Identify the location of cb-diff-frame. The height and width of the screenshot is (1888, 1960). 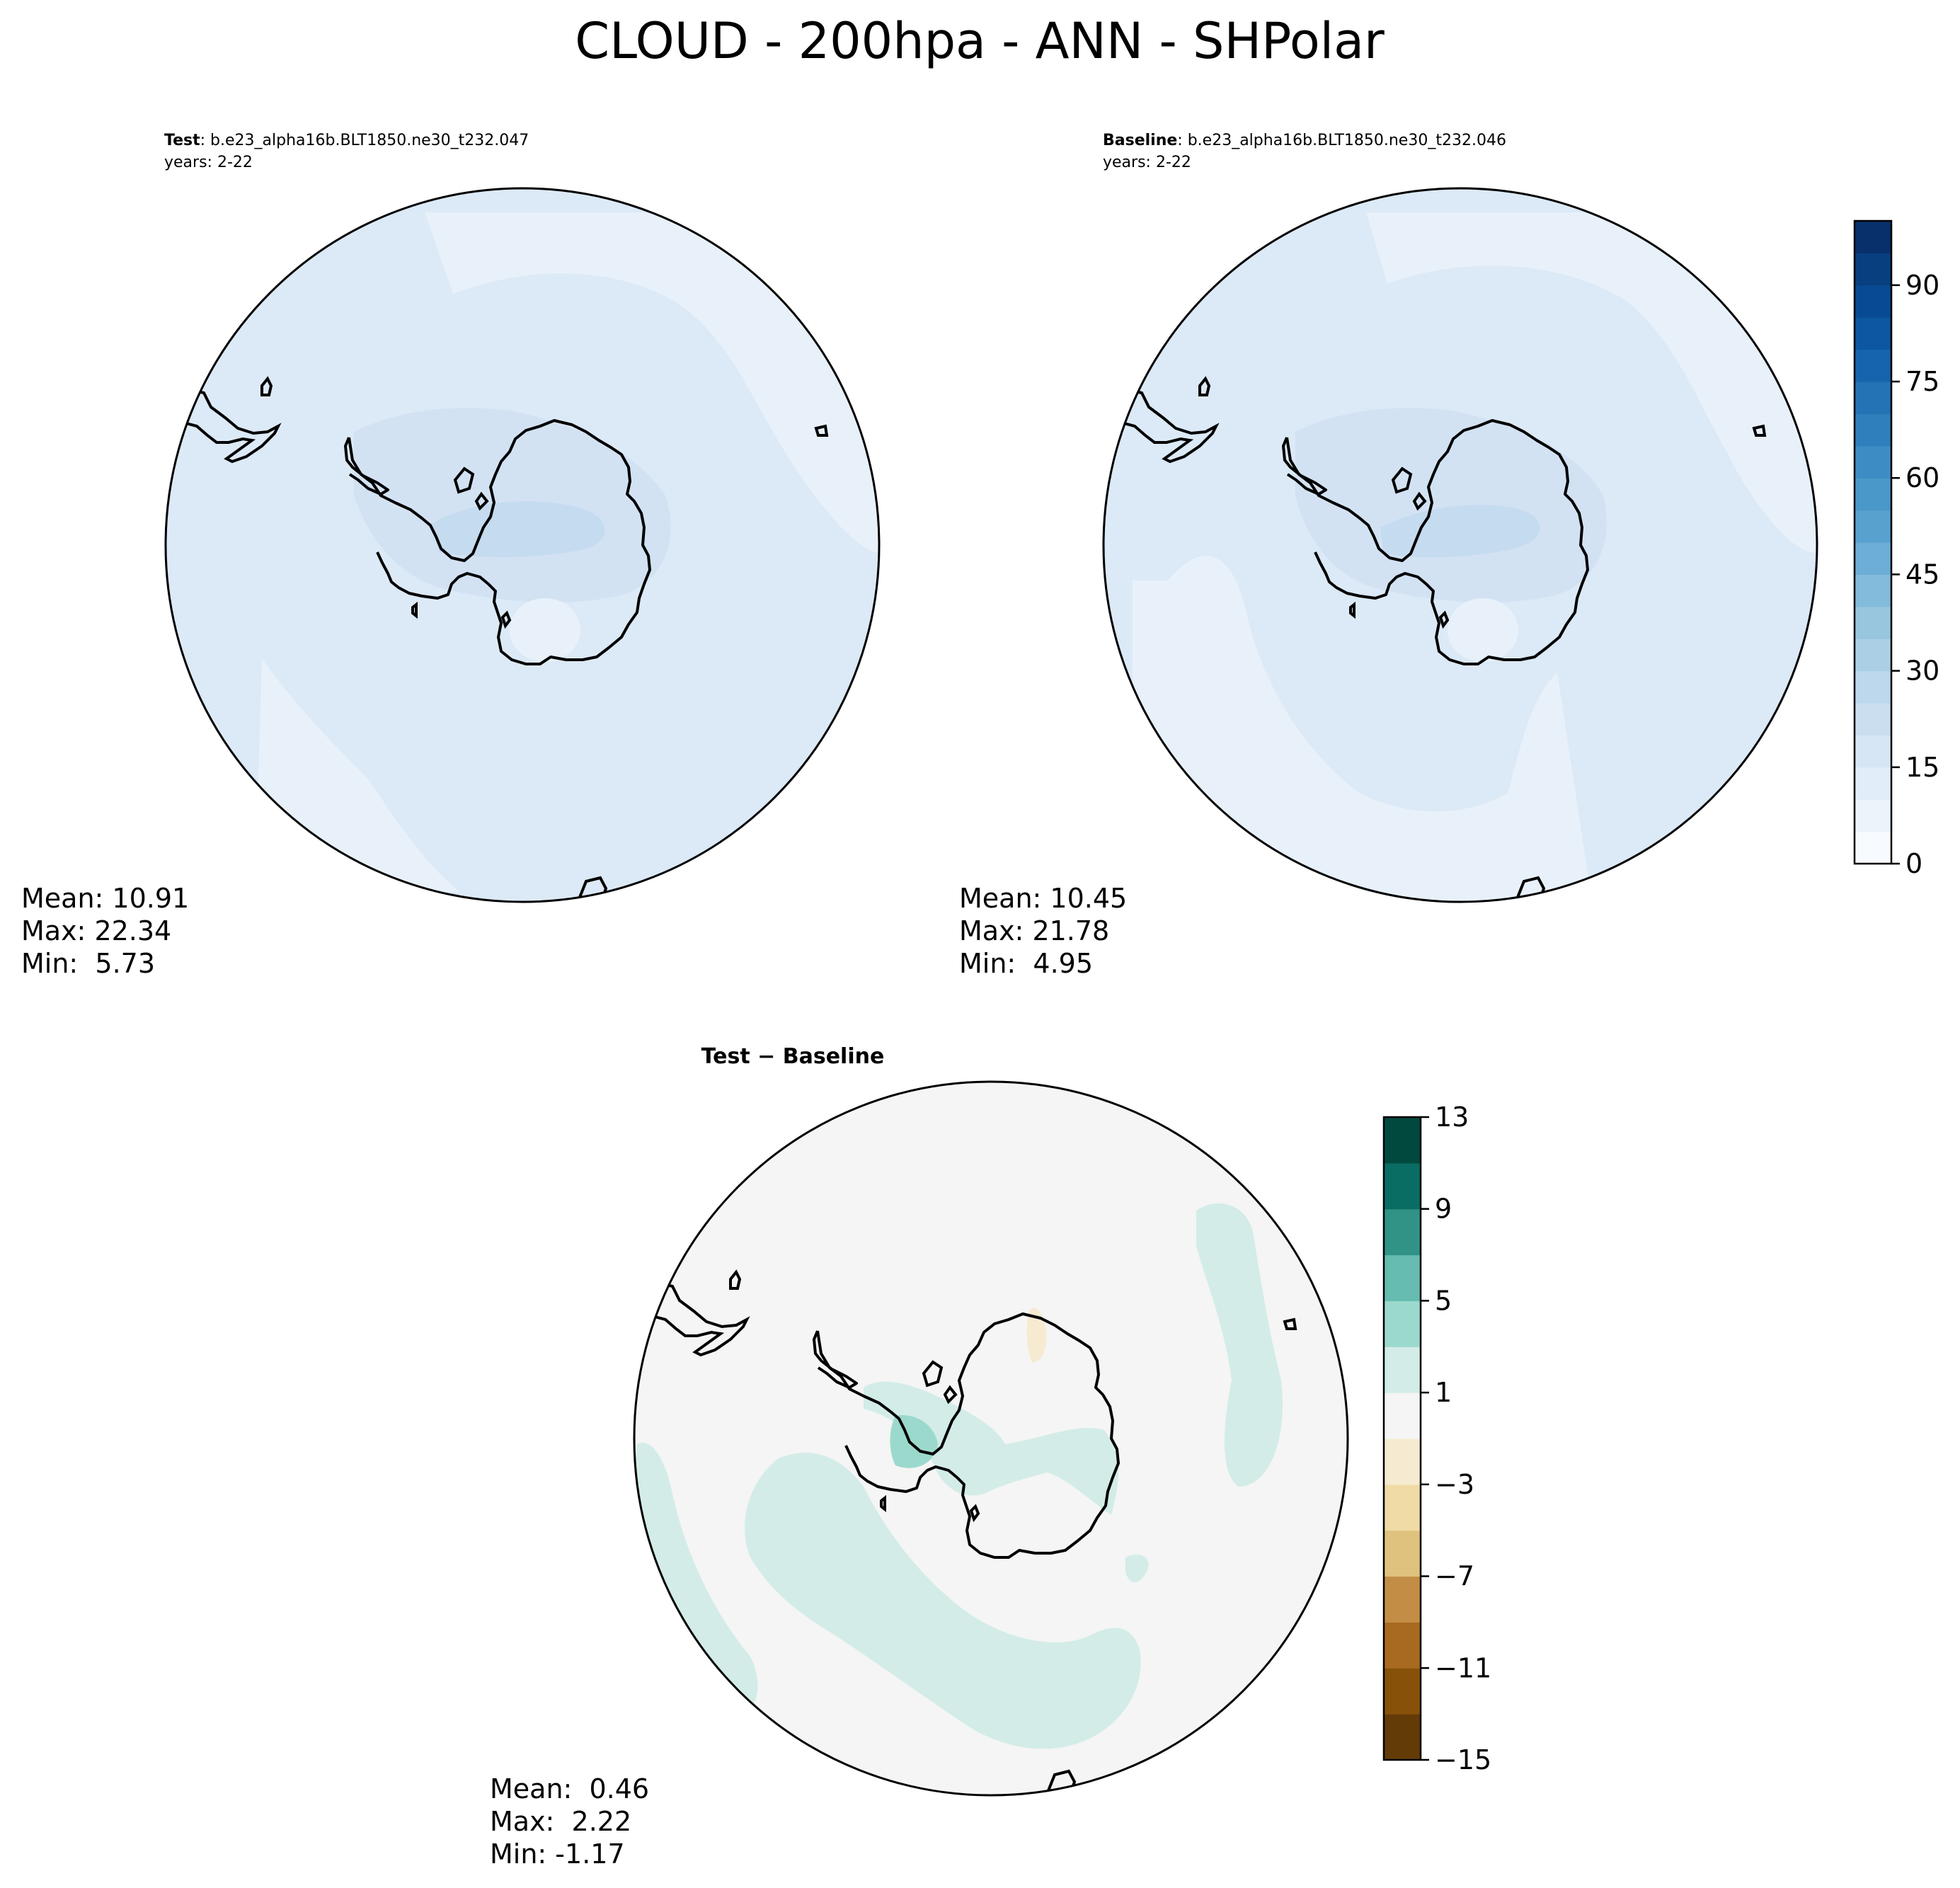
(1402, 1439).